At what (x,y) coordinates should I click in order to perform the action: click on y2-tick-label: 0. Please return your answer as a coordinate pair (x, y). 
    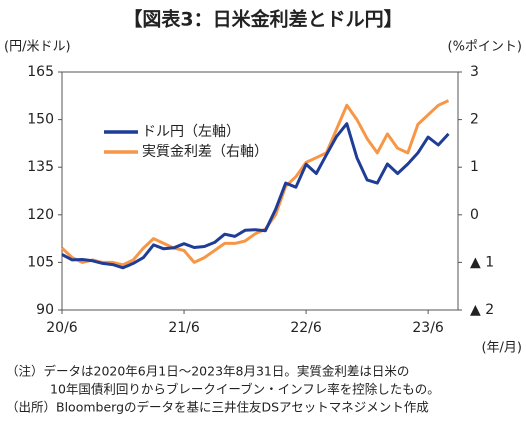
    Looking at the image, I should click on (474, 215).